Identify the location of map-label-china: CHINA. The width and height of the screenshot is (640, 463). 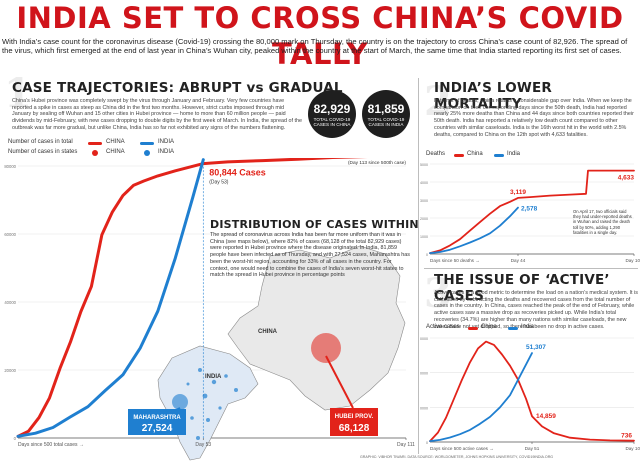
(268, 332).